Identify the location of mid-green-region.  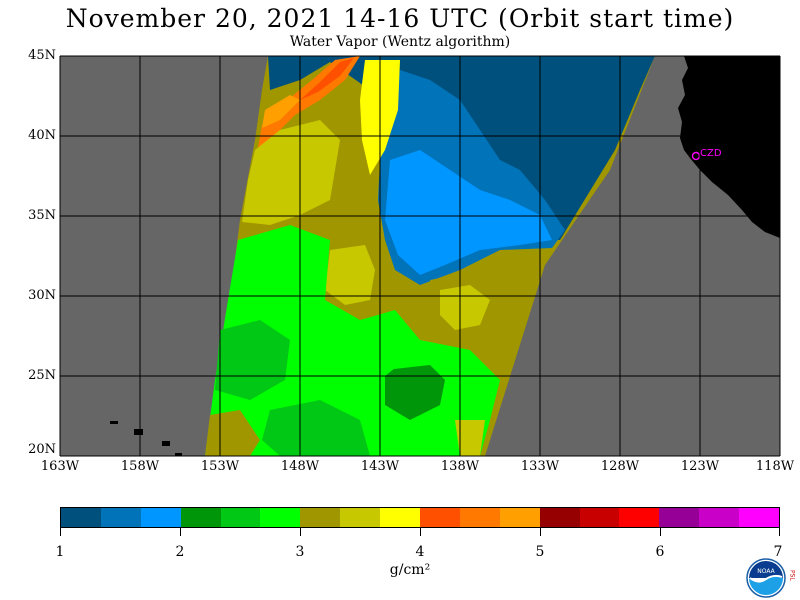
(252, 360).